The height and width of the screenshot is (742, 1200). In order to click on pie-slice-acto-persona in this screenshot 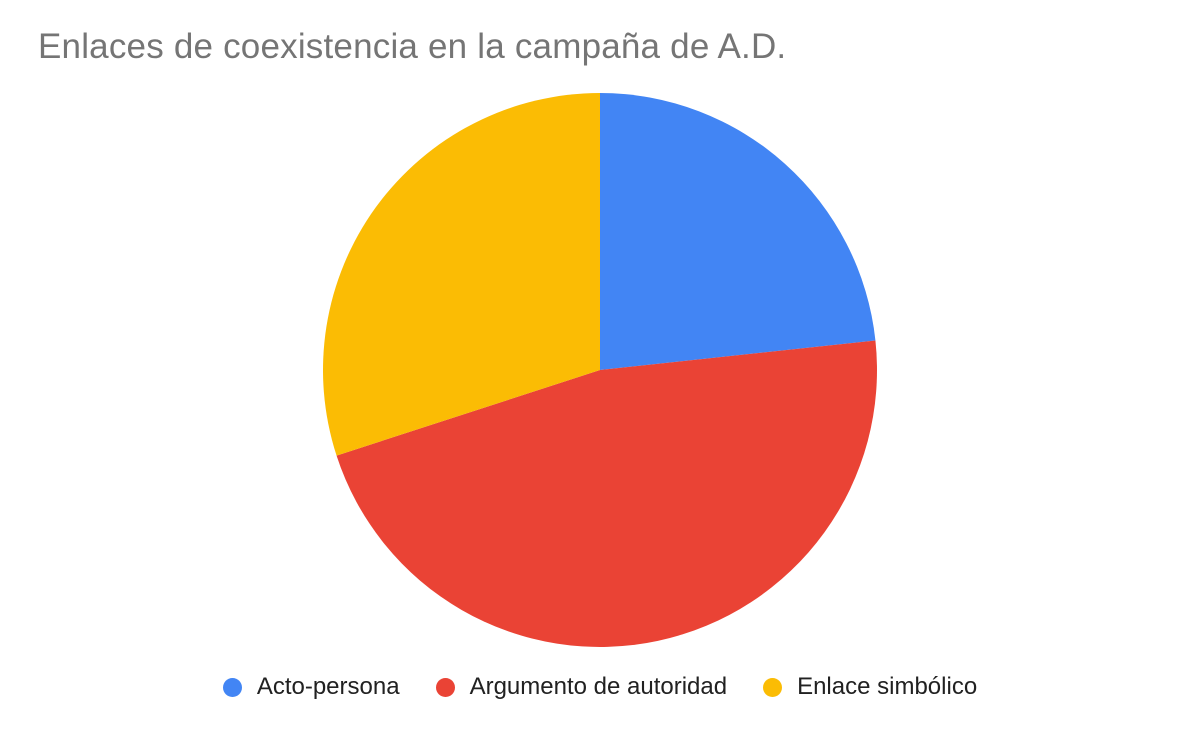, I will do `click(738, 231)`.